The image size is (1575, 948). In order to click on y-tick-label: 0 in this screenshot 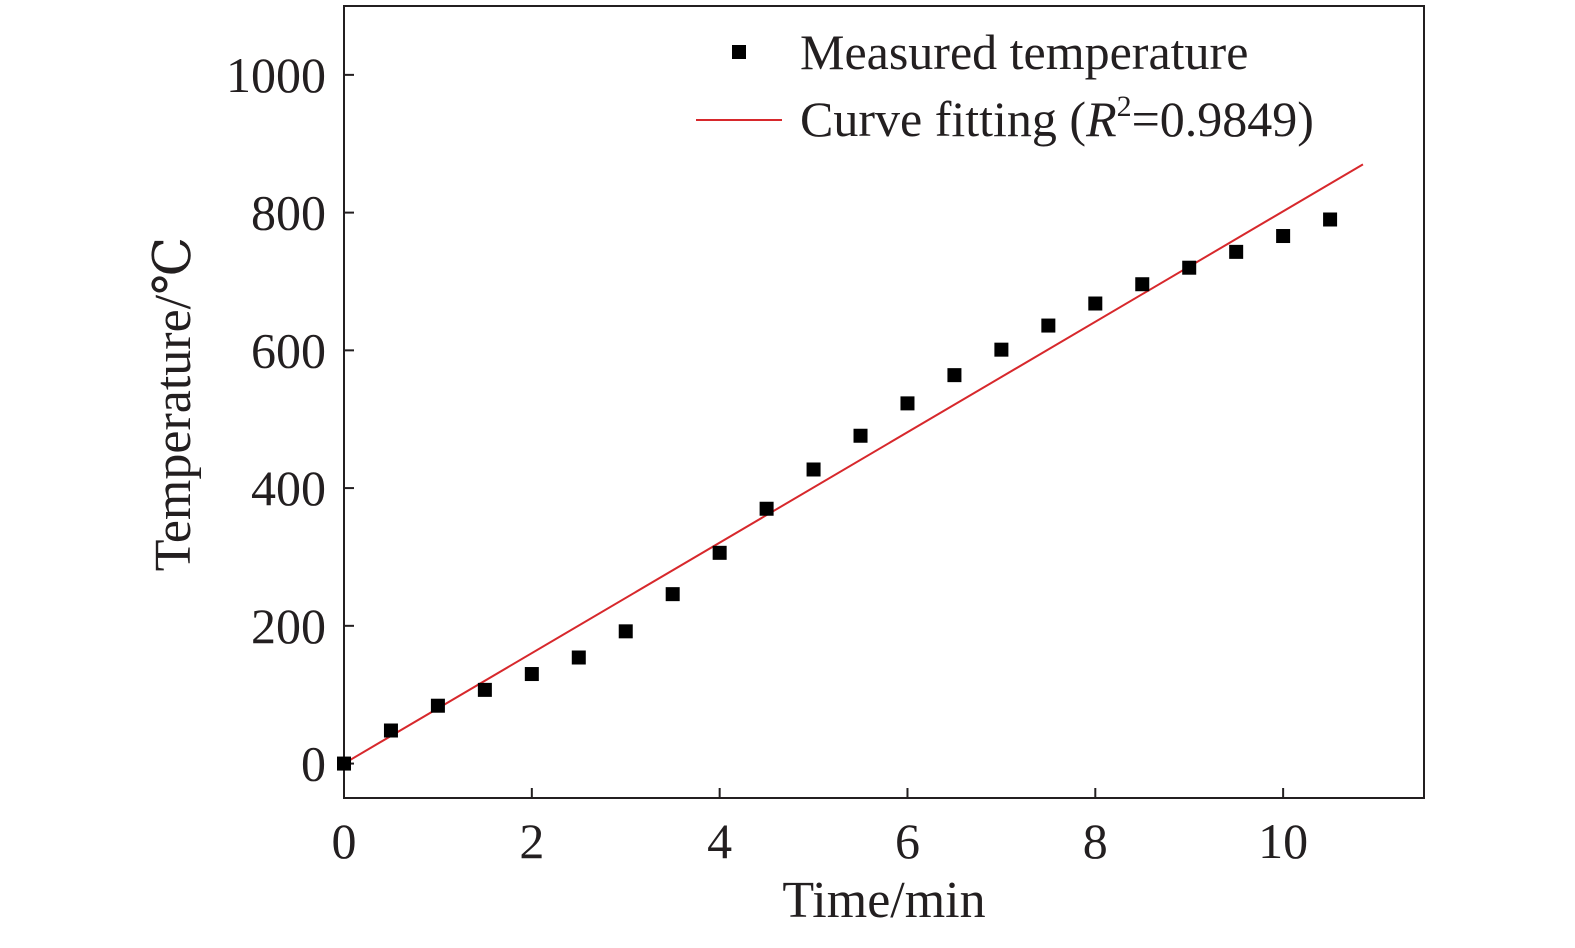, I will do `click(313, 764)`.